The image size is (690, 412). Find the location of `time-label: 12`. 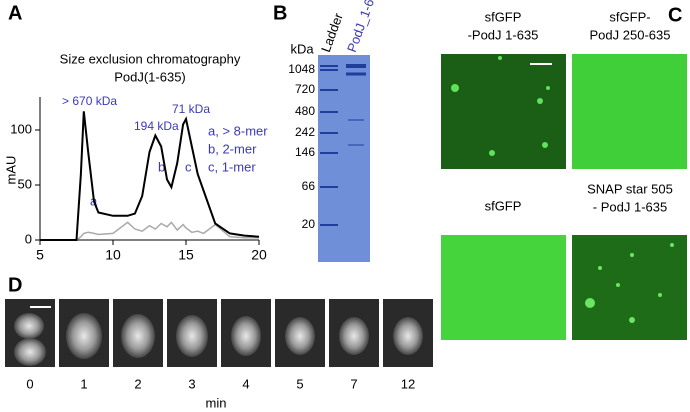

time-label: 12 is located at coordinates (408, 383).